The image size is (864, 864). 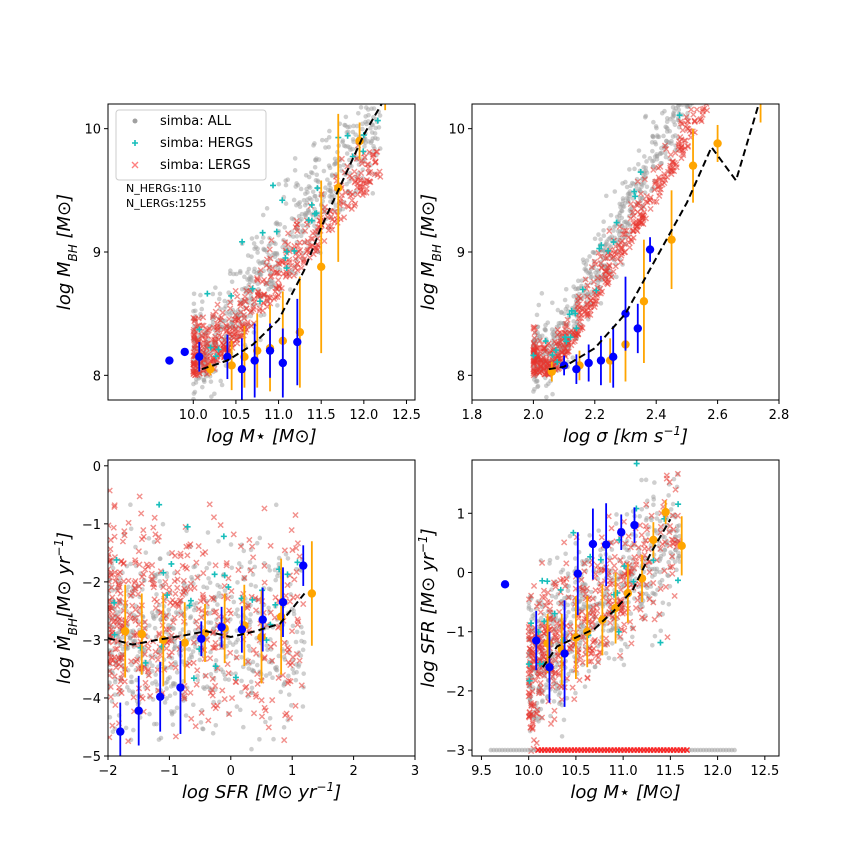 What do you see at coordinates (292, 237) in the screenshot?
I see `median-line` at bounding box center [292, 237].